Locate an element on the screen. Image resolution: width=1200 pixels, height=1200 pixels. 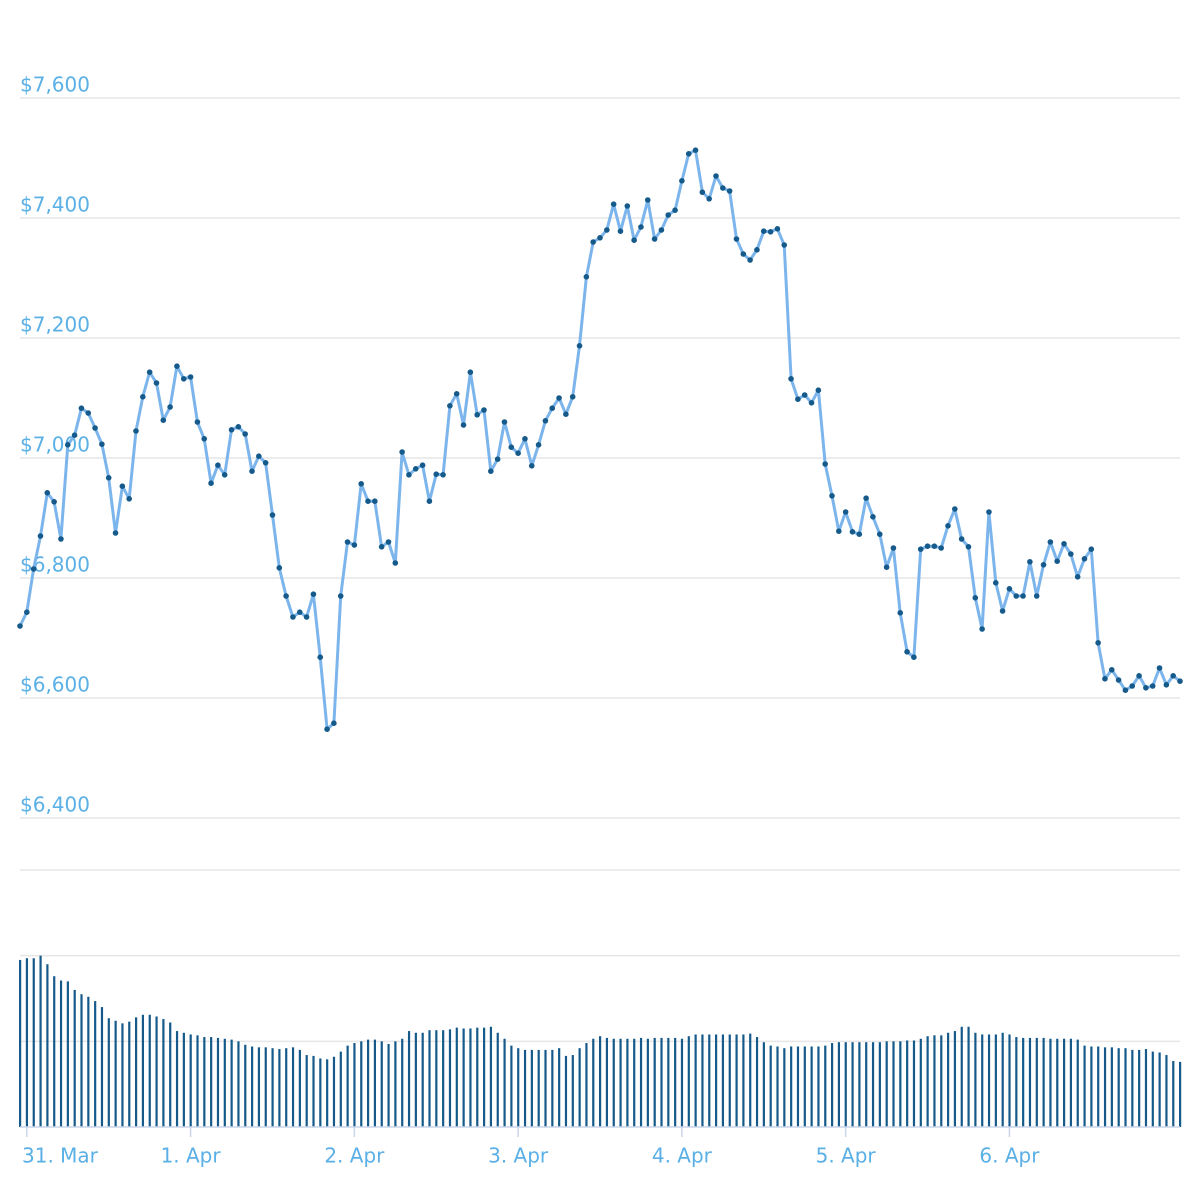
x-tick-label: 4. Apr is located at coordinates (682, 1156).